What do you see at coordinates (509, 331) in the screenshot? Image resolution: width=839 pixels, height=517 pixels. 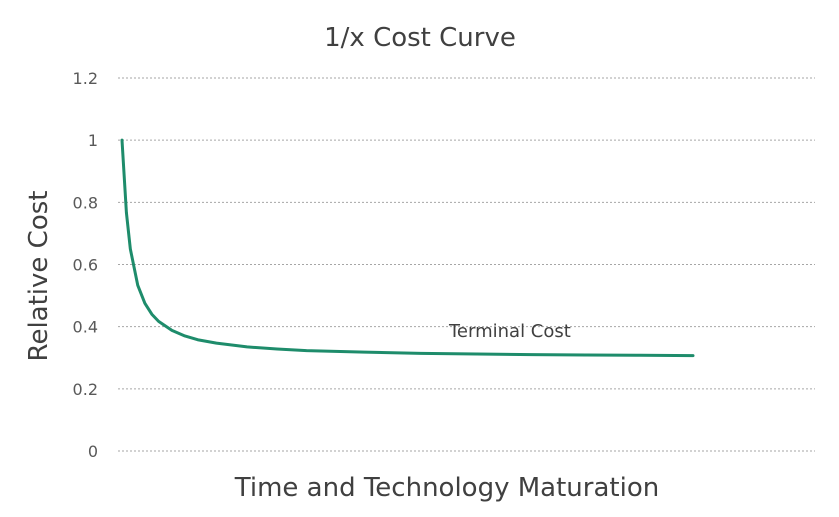 I see `terminal-cost-annotation: Terminal Cost` at bounding box center [509, 331].